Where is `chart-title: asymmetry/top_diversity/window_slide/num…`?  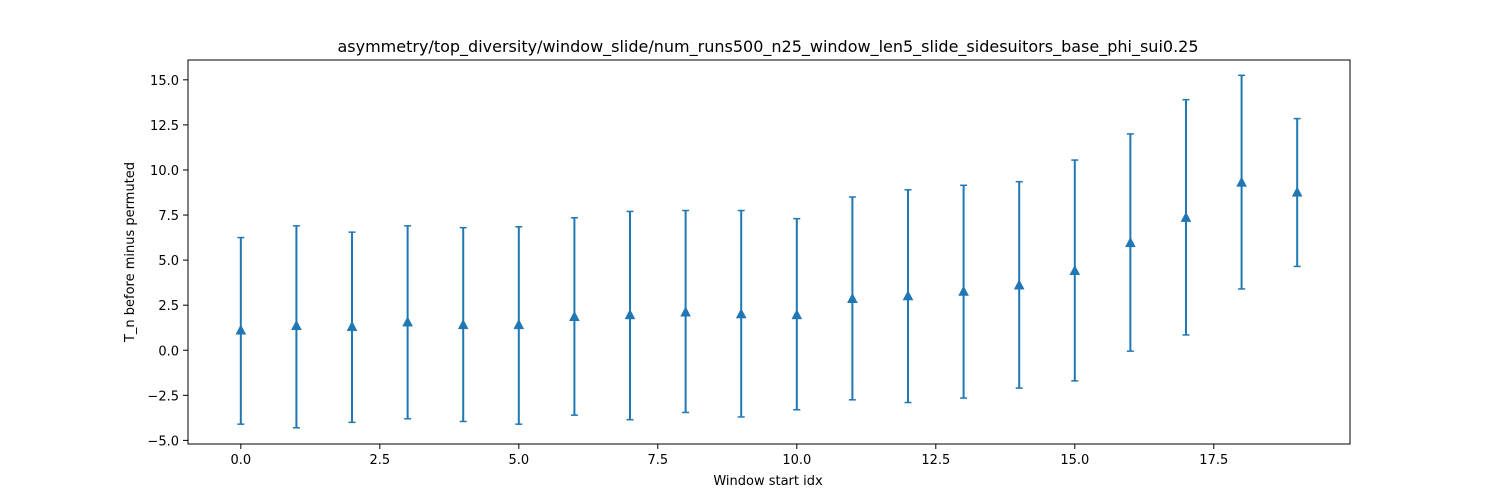 chart-title: asymmetry/top_diversity/window_slide/num… is located at coordinates (767, 47).